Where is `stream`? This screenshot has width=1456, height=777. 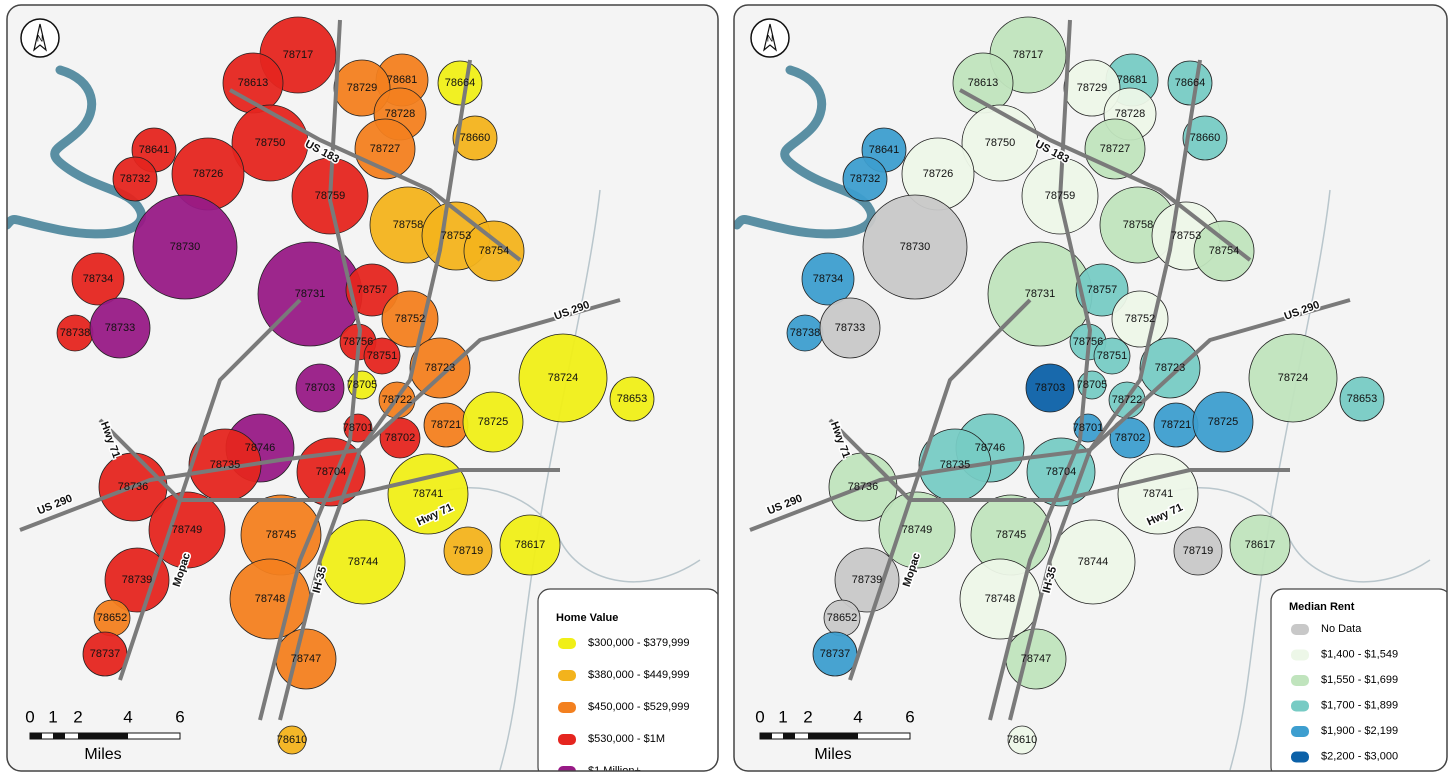
stream is located at coordinates (550, 480).